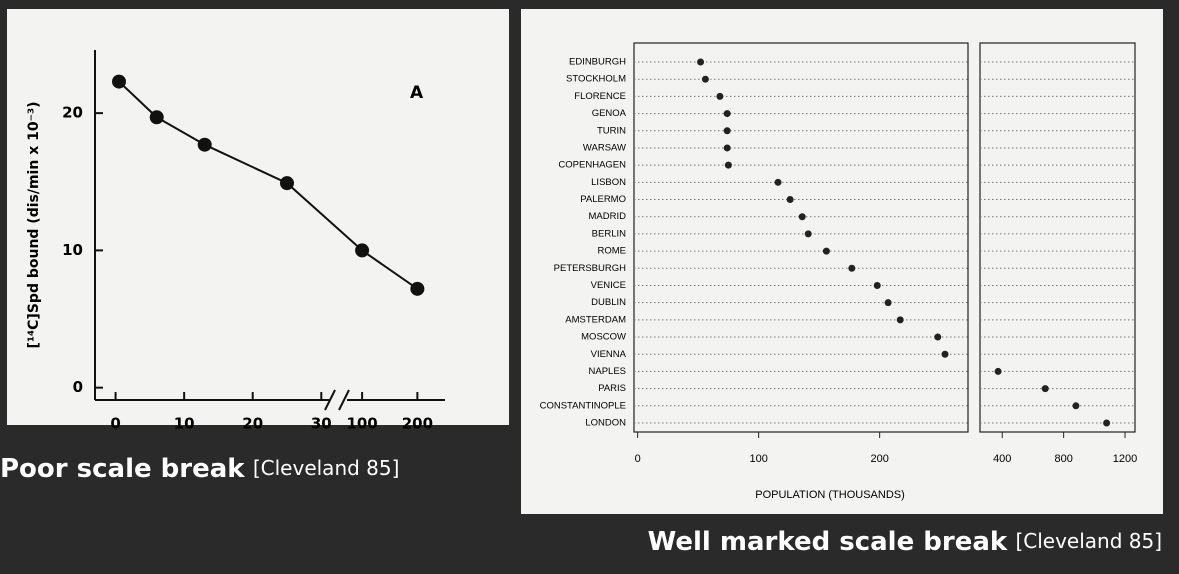 This screenshot has height=574, width=1179. I want to click on category-label: EDINBURGH, so click(597, 62).